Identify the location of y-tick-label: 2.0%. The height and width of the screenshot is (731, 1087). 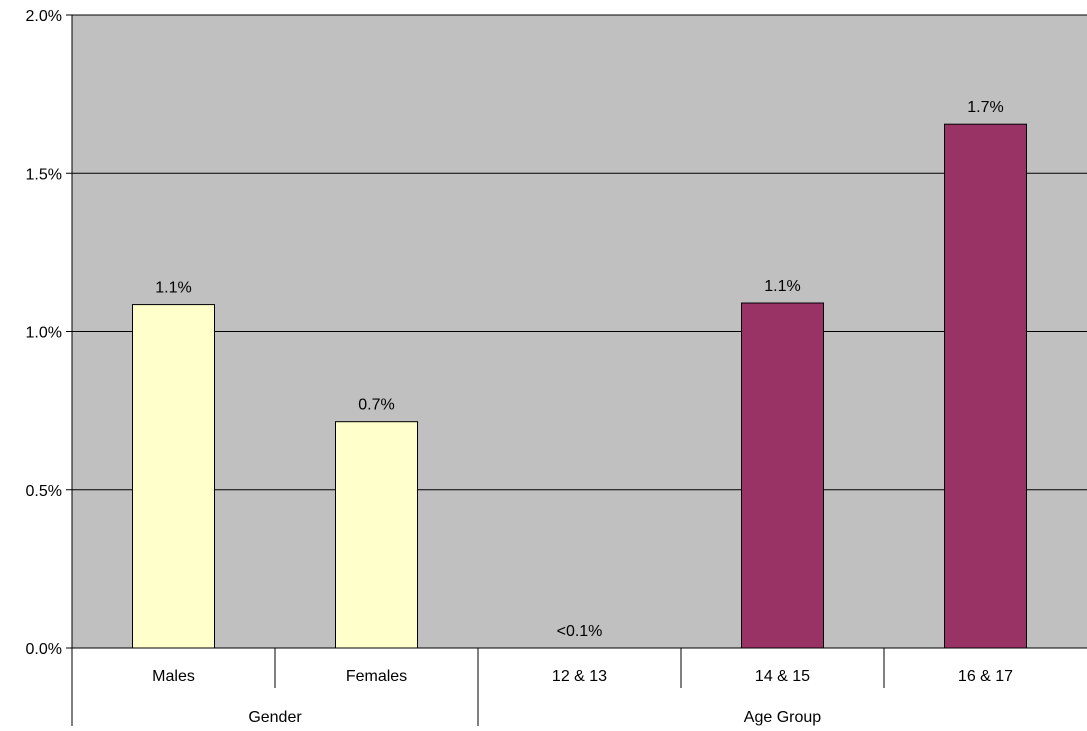
(44, 16).